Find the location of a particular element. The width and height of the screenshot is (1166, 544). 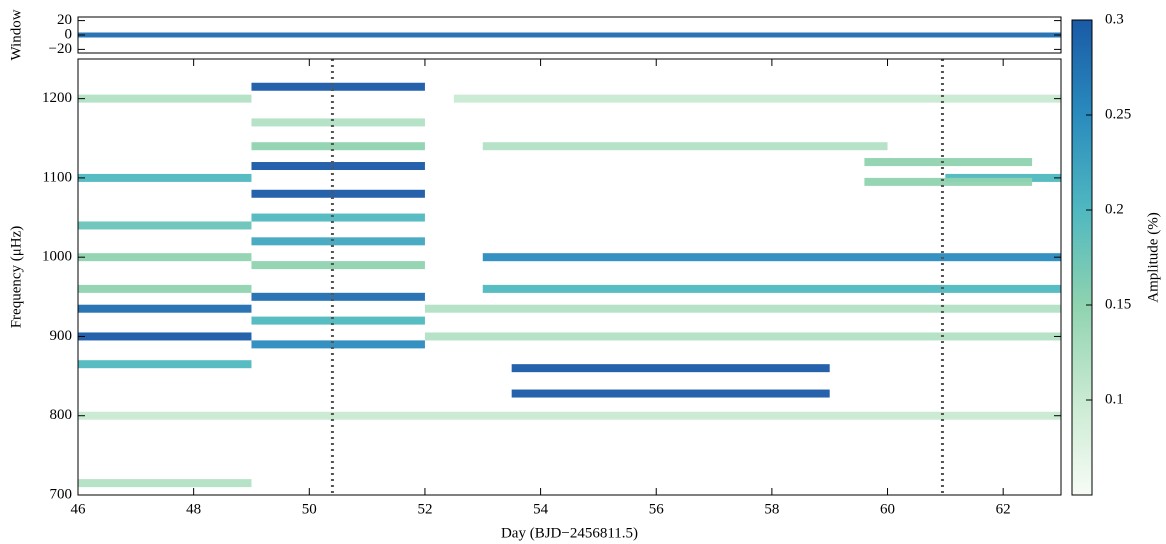

plot-area is located at coordinates (569, 35).